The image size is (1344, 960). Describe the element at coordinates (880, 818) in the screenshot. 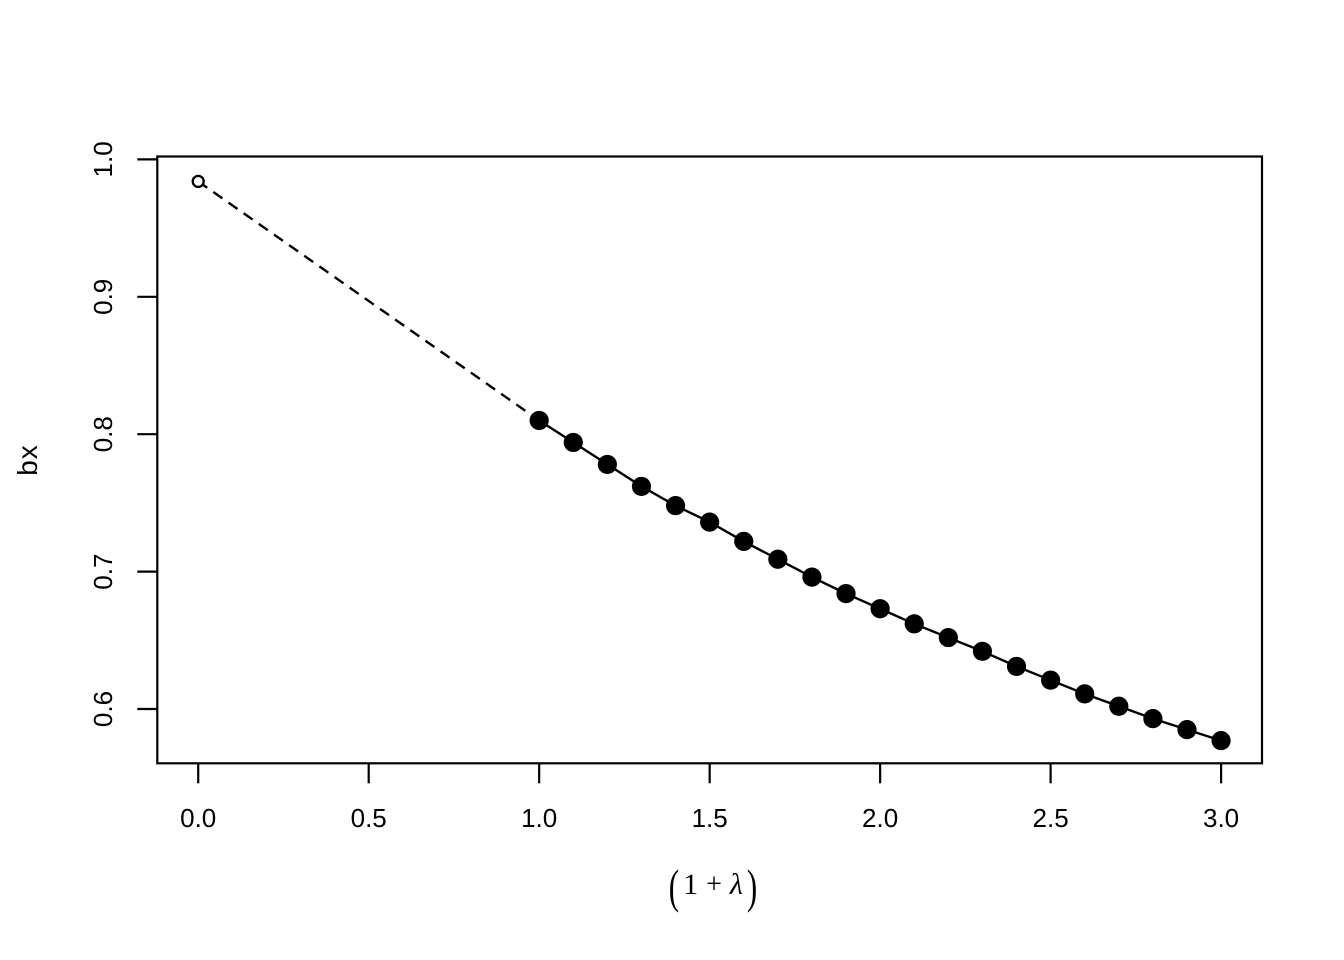

I see `x-axis-tick-label: 2.0` at that location.